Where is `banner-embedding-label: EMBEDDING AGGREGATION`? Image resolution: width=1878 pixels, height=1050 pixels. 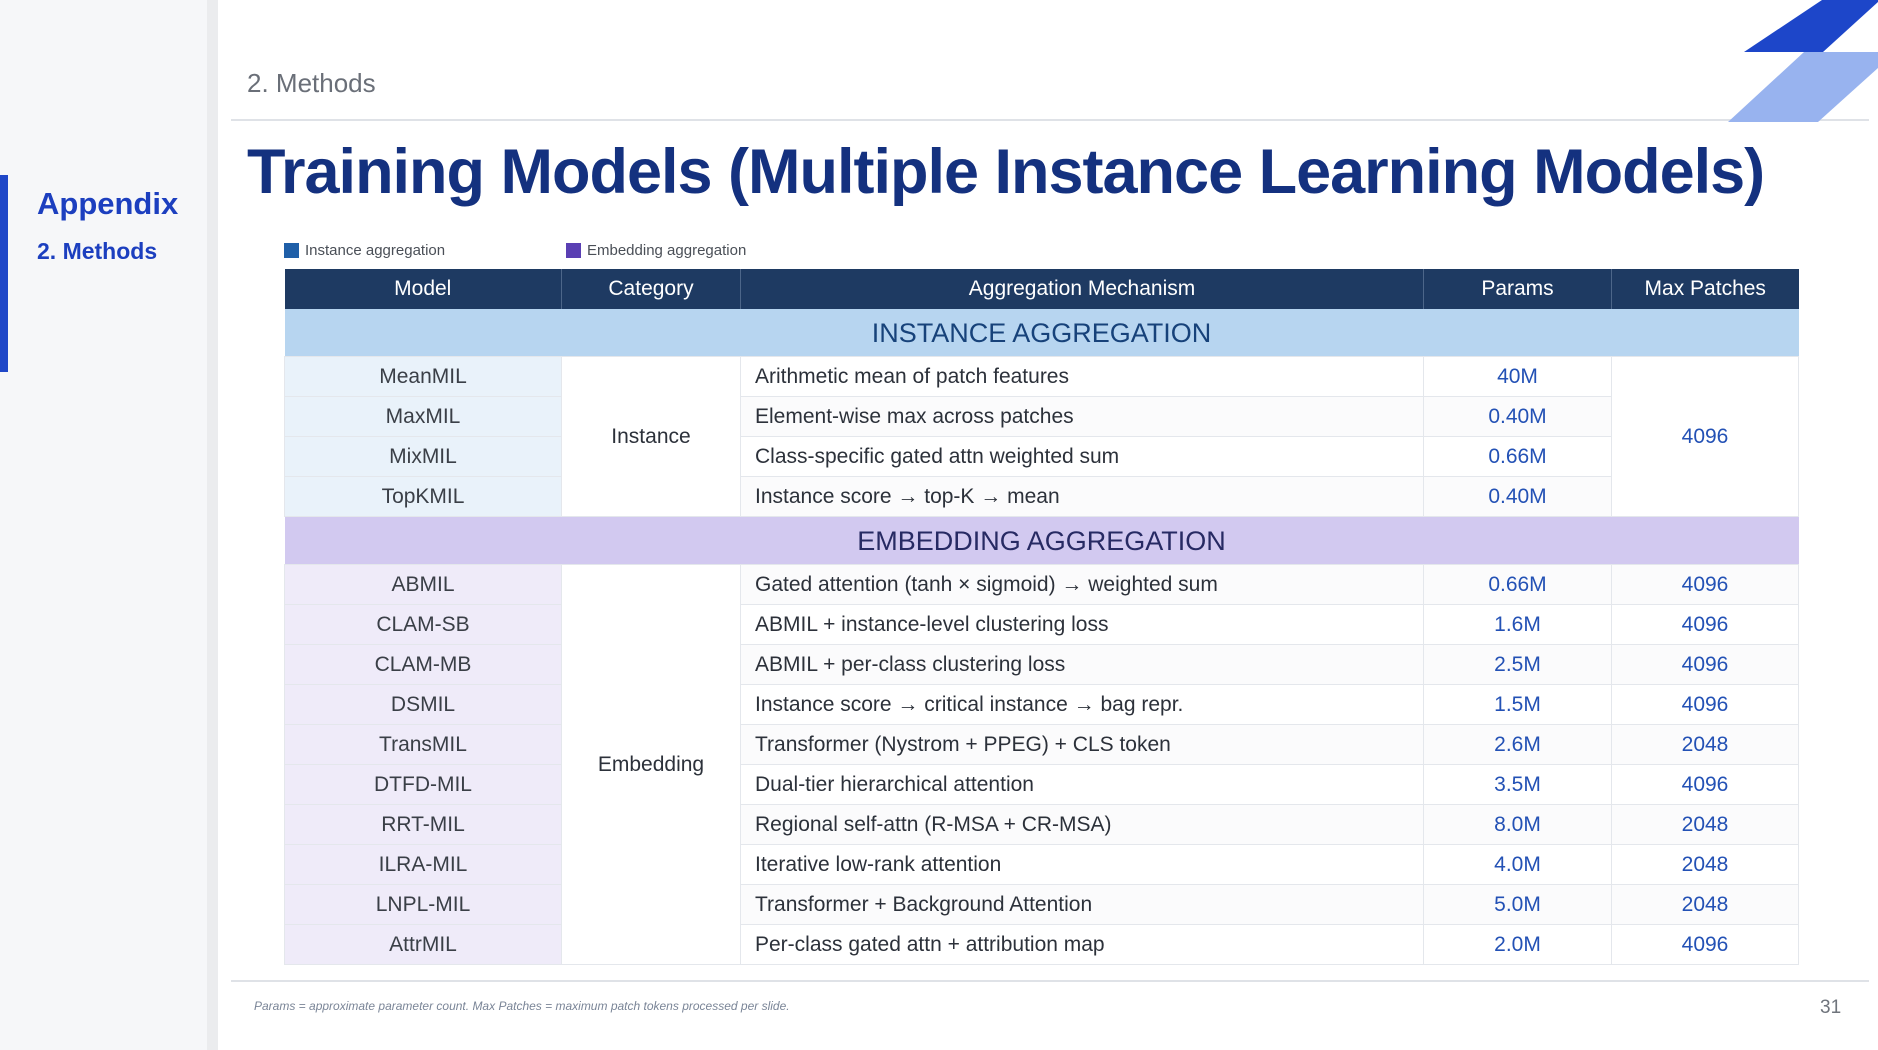 banner-embedding-label: EMBEDDING AGGREGATION is located at coordinates (1041, 540).